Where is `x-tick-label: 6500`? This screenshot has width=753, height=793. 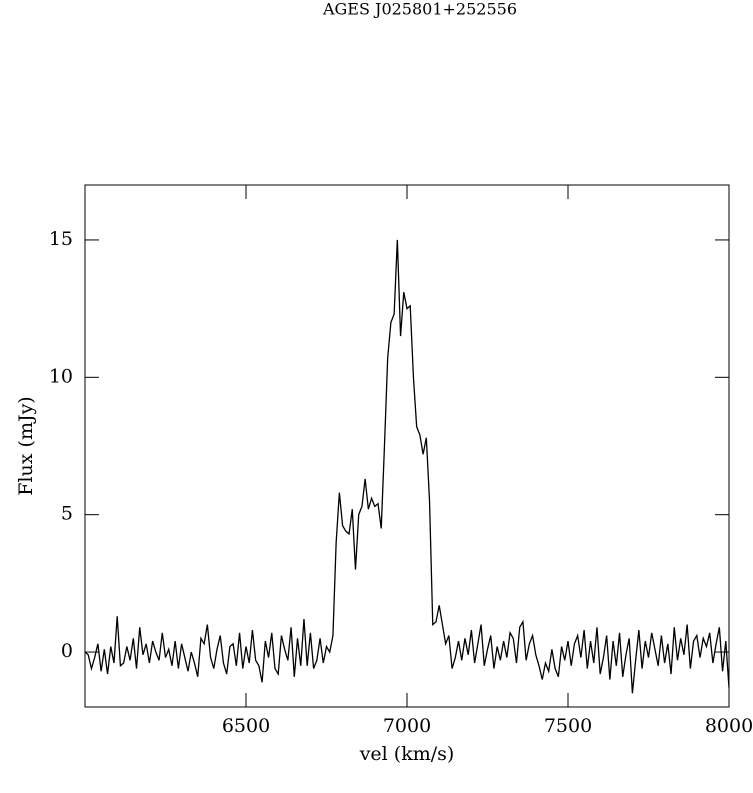 x-tick-label: 6500 is located at coordinates (246, 726).